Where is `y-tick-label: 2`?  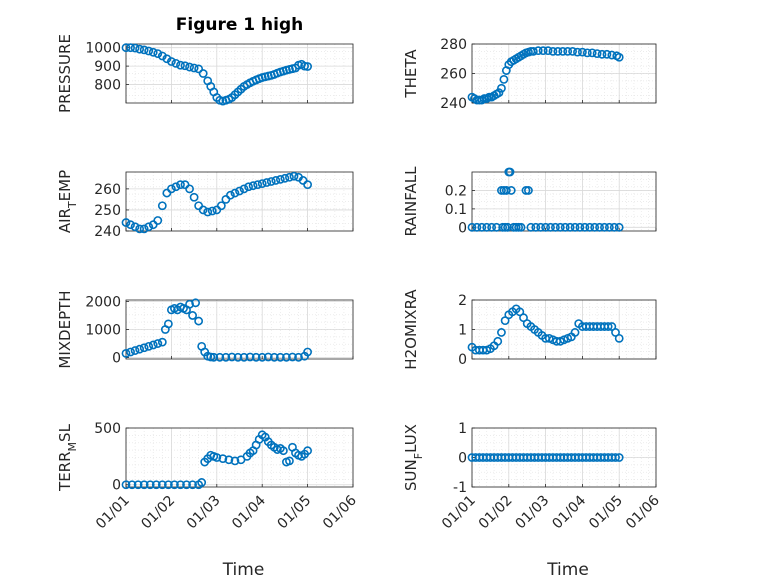 y-tick-label: 2 is located at coordinates (462, 301).